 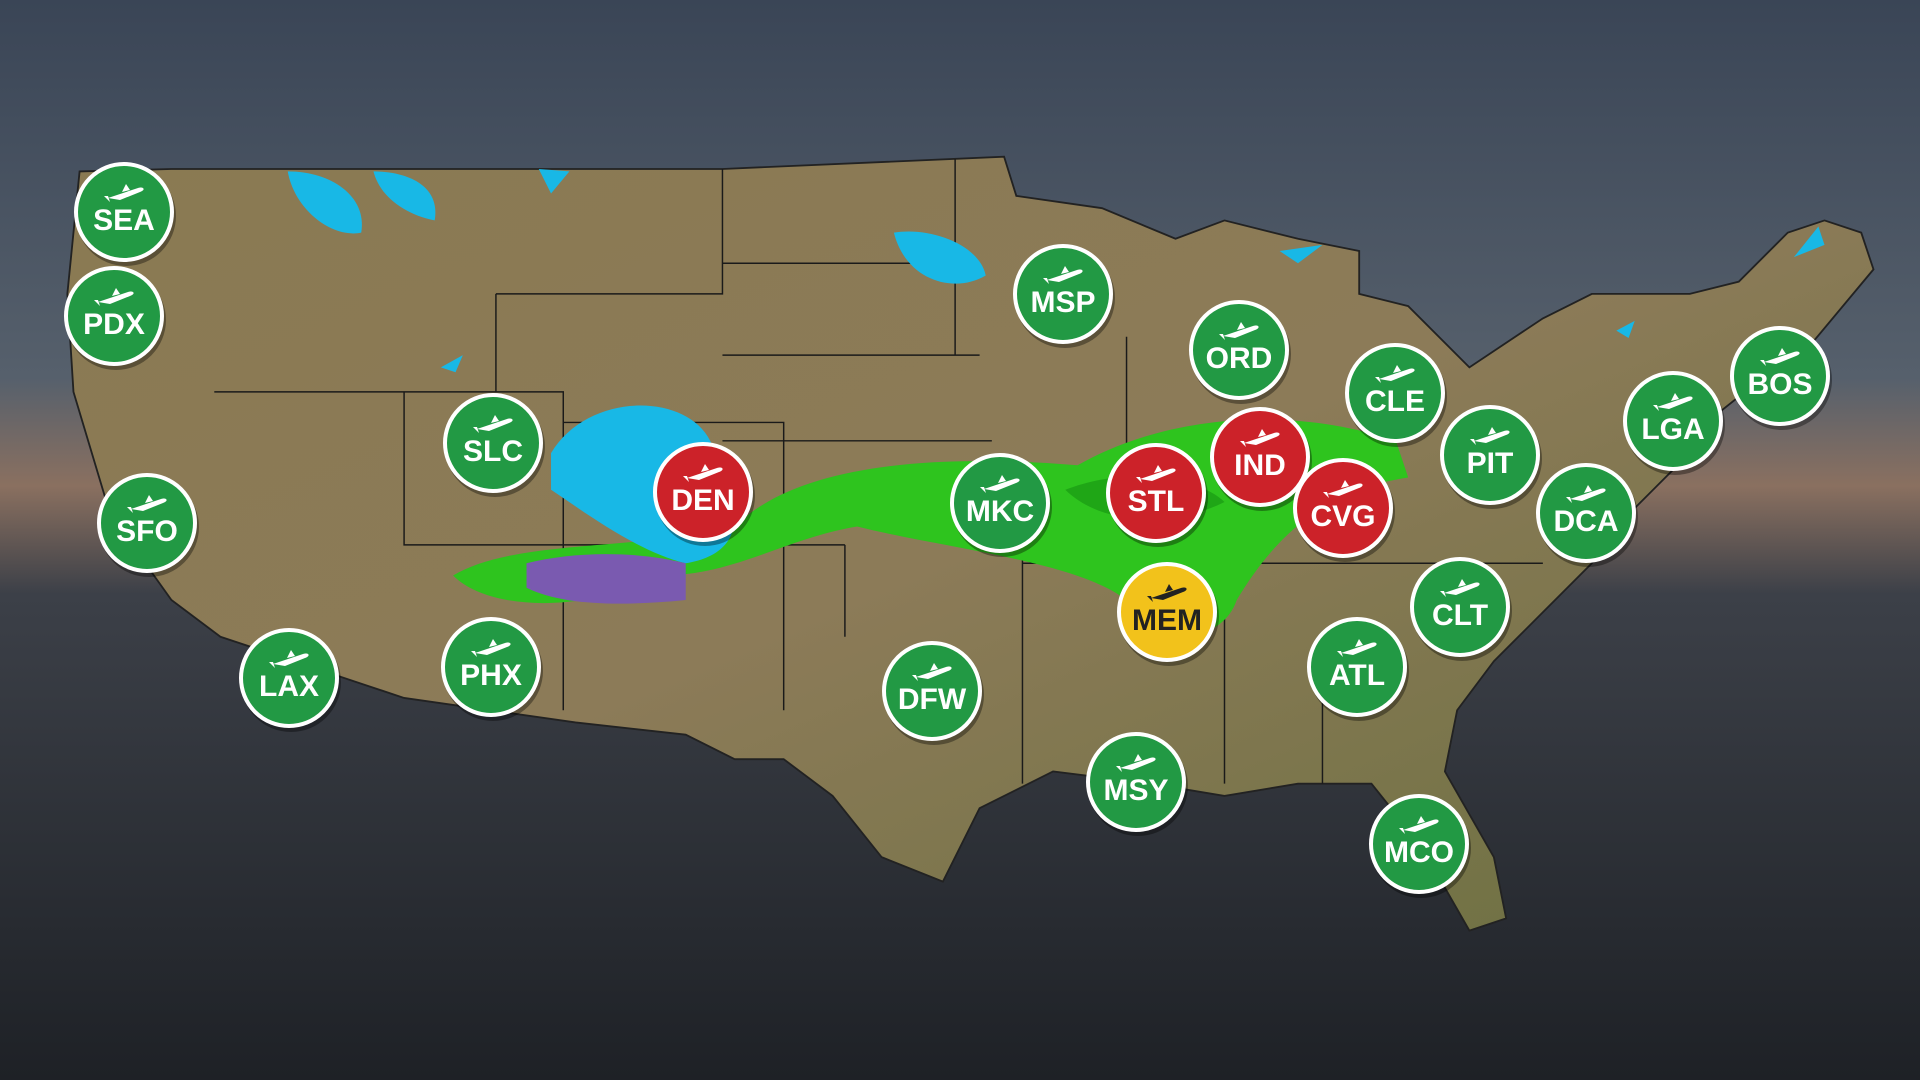 What do you see at coordinates (1490, 463) in the screenshot?
I see `airport-code: PIT` at bounding box center [1490, 463].